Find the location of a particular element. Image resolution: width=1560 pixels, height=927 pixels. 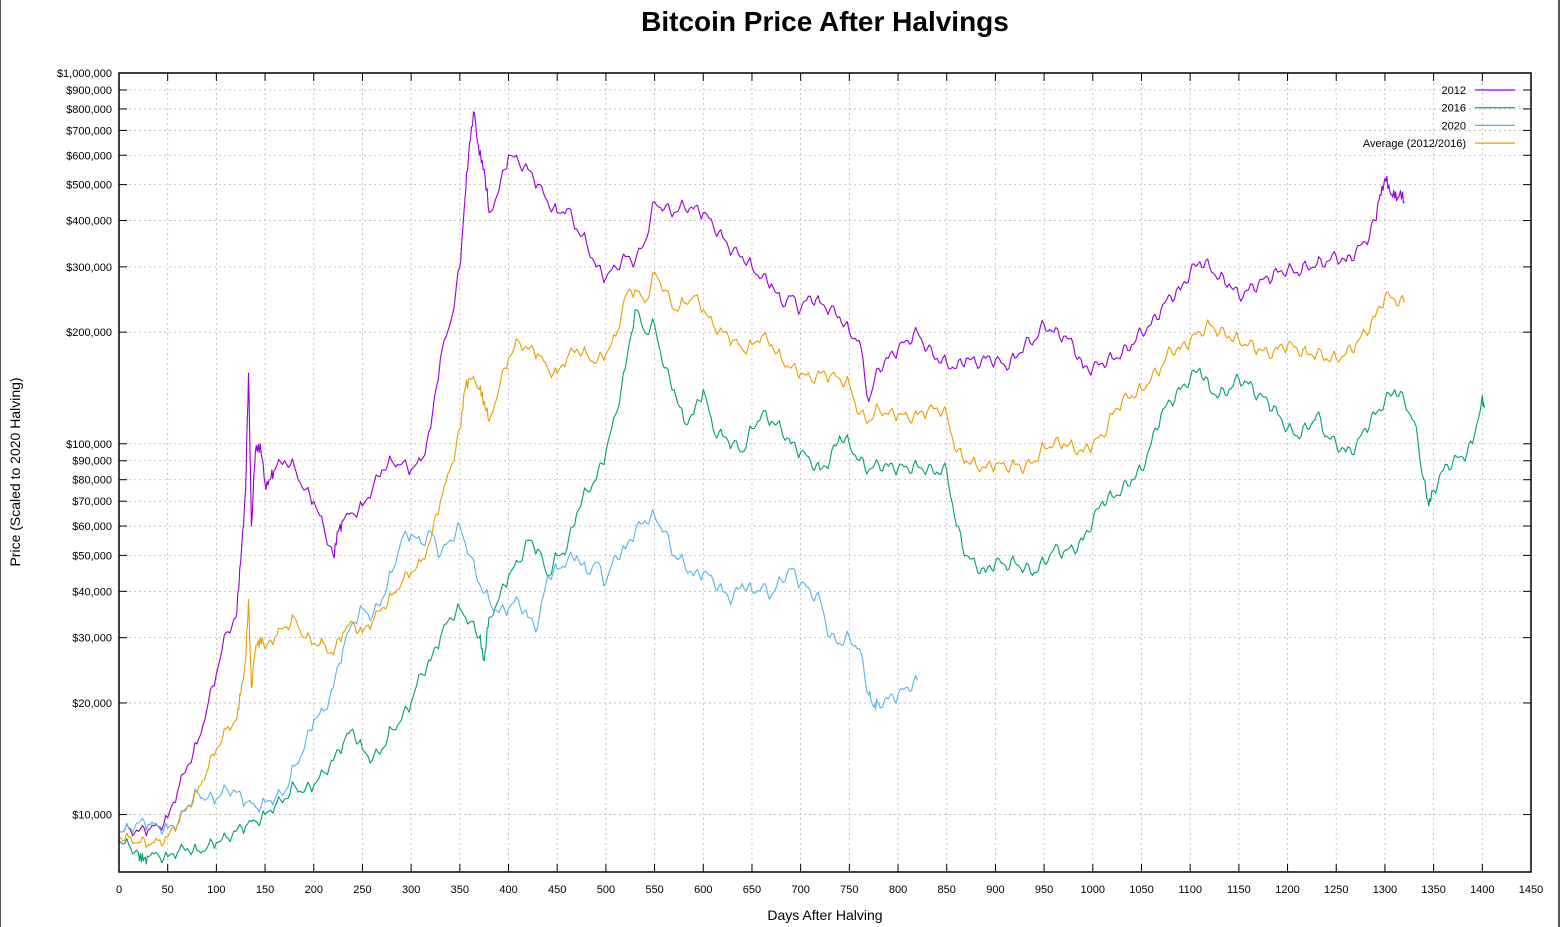

legend-label-average-2012-2016: Average (2012/2016) is located at coordinates (1414, 144).